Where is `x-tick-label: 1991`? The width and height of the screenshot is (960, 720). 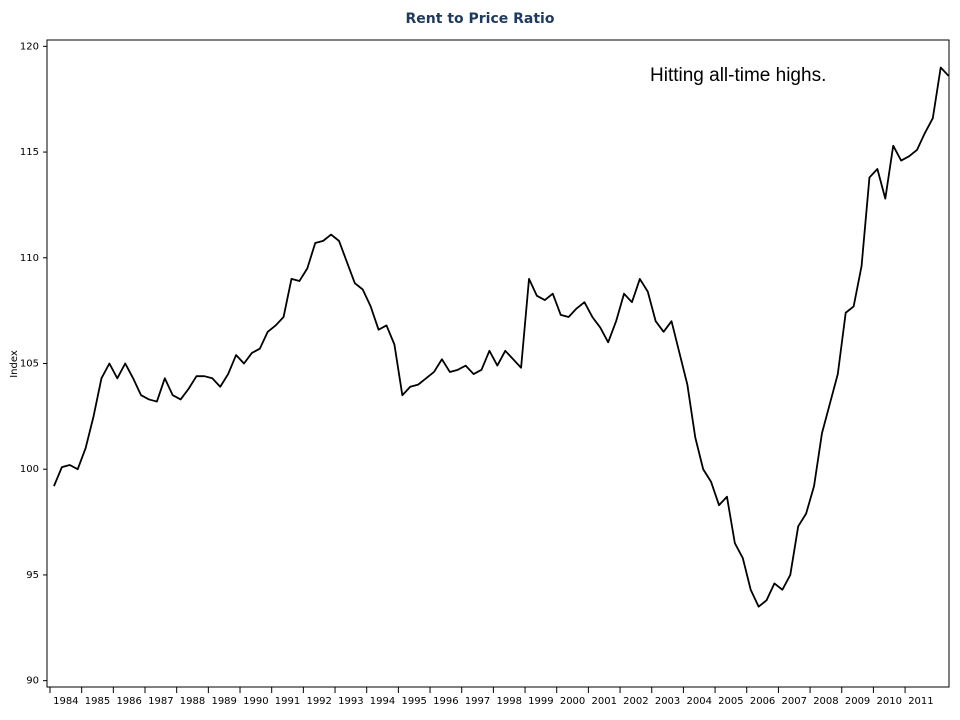
x-tick-label: 1991 is located at coordinates (287, 701).